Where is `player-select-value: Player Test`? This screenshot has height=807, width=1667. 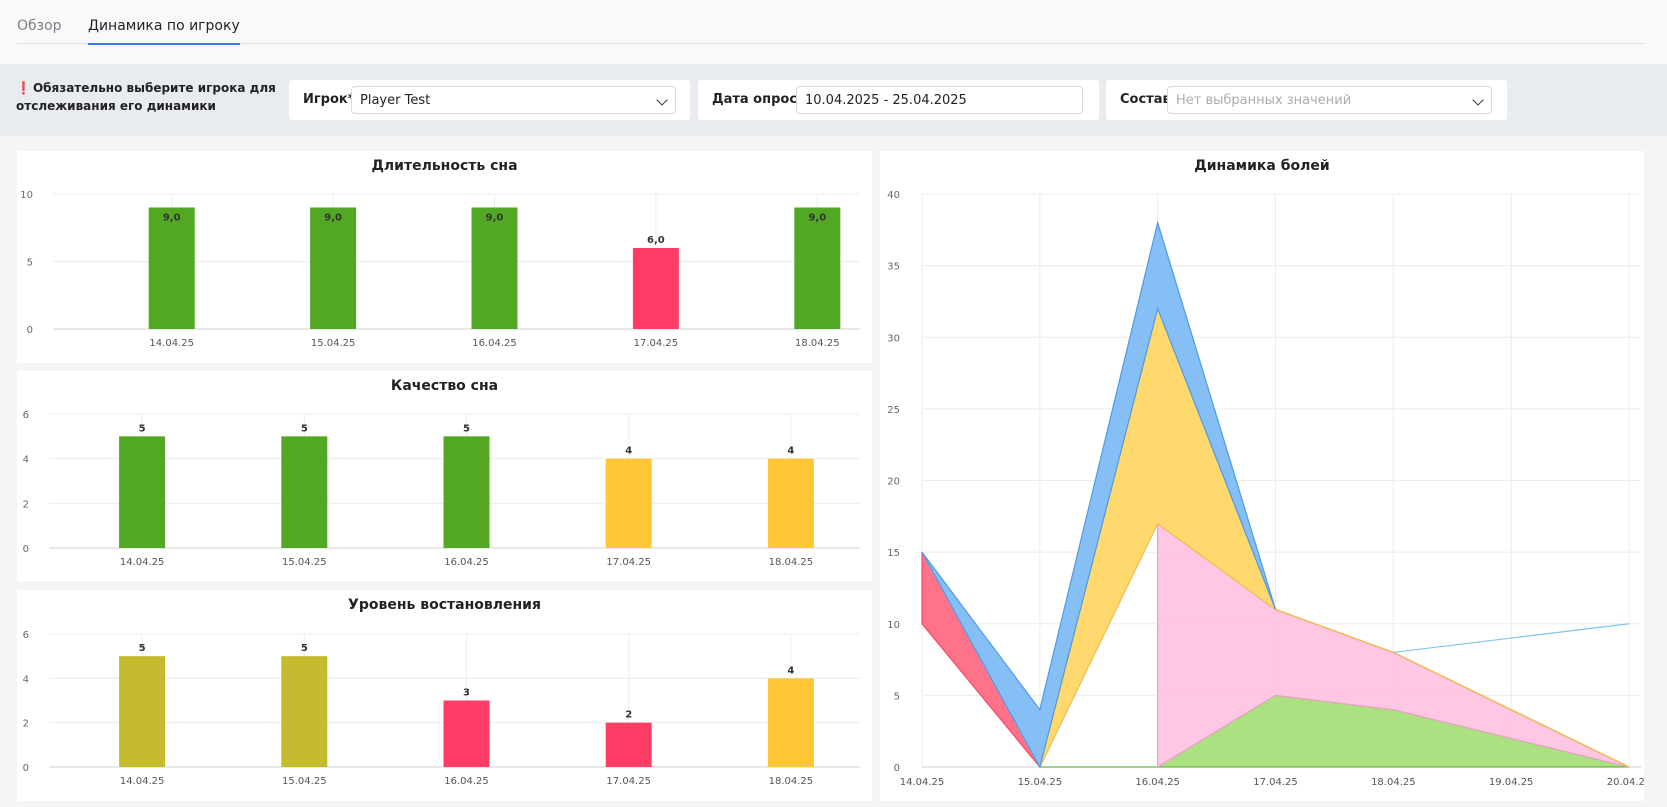
player-select-value: Player Test is located at coordinates (395, 100).